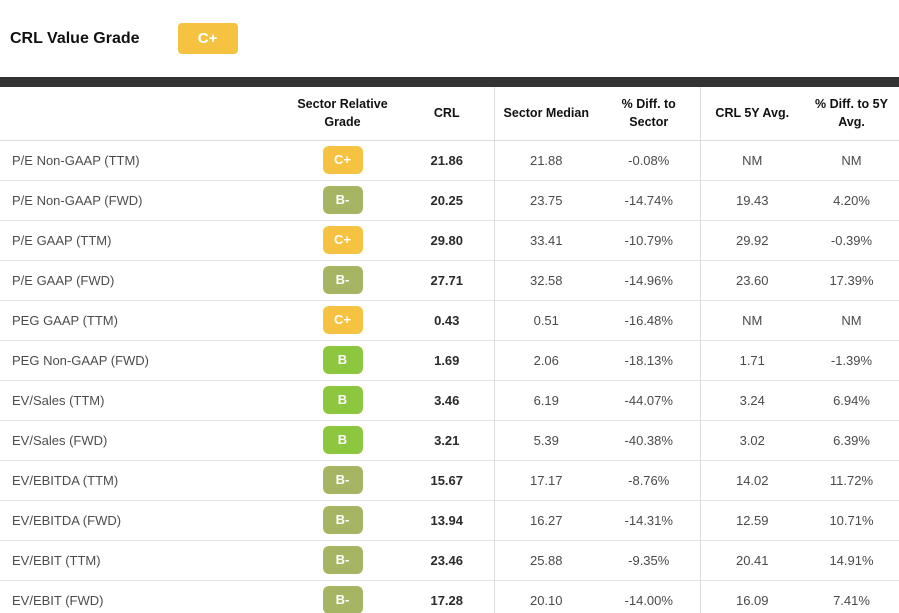 The width and height of the screenshot is (899, 613). What do you see at coordinates (142, 114) in the screenshot?
I see `col-header-metric` at bounding box center [142, 114].